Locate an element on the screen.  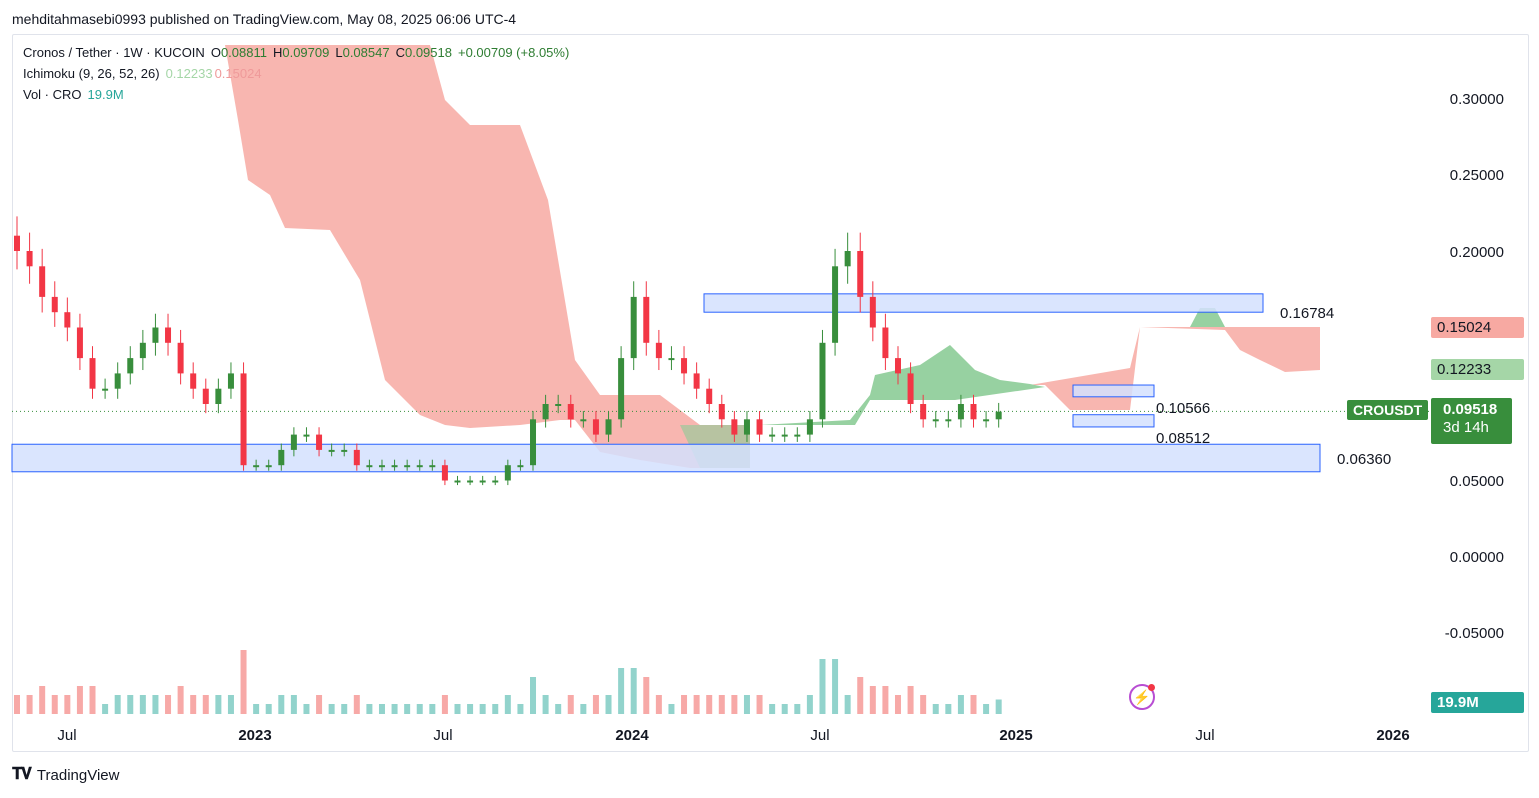
x-tick-label: 2023 is located at coordinates (254, 735).